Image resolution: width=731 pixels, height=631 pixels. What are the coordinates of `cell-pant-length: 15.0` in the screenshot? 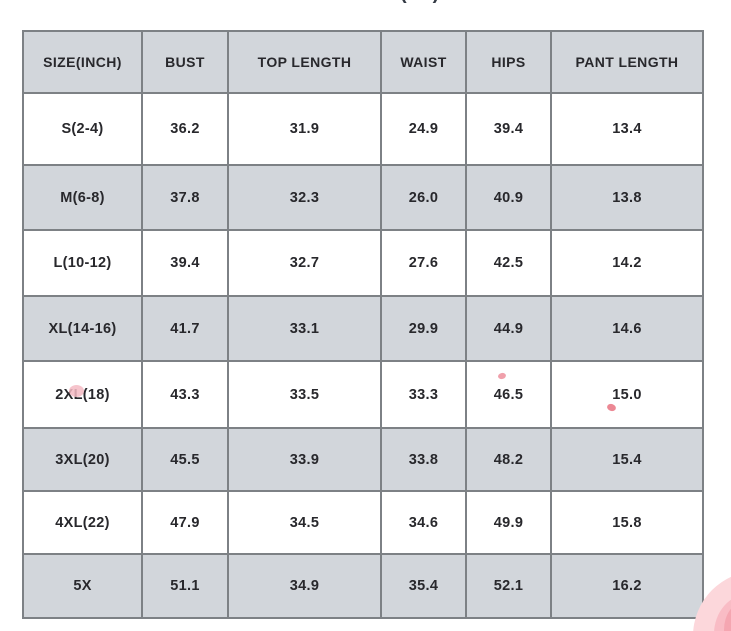 It's located at (627, 394).